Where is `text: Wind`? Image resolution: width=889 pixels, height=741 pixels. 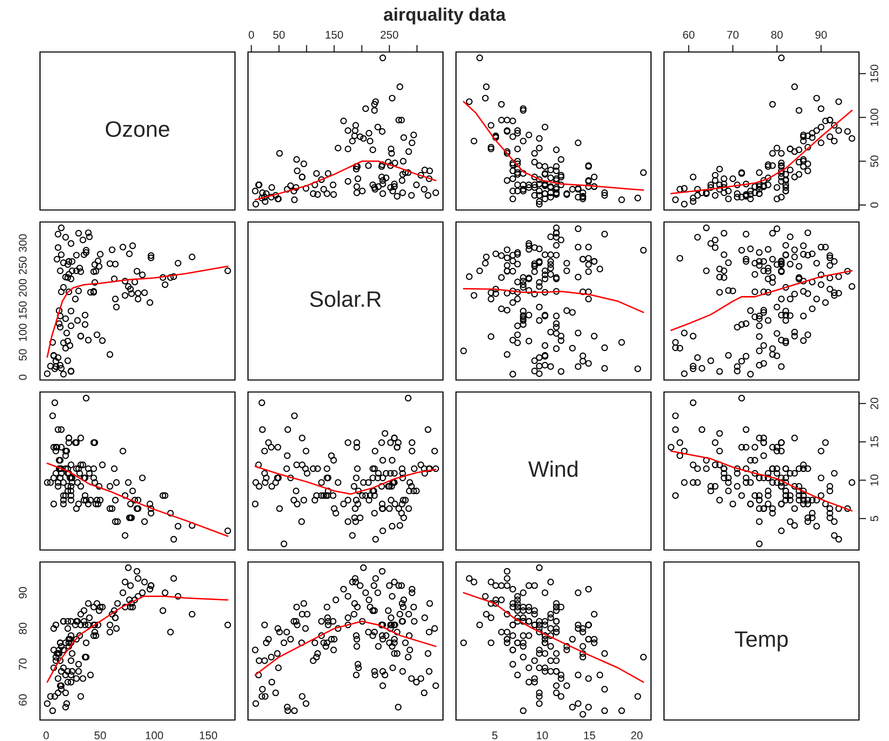 text: Wind is located at coordinates (553, 468).